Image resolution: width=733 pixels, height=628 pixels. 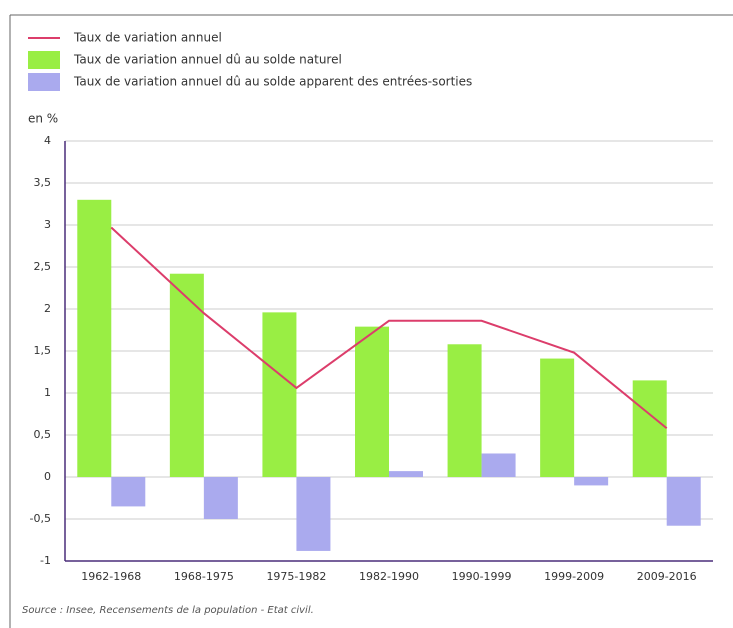 What do you see at coordinates (47, 308) in the screenshot?
I see `y-tick-label: 2` at bounding box center [47, 308].